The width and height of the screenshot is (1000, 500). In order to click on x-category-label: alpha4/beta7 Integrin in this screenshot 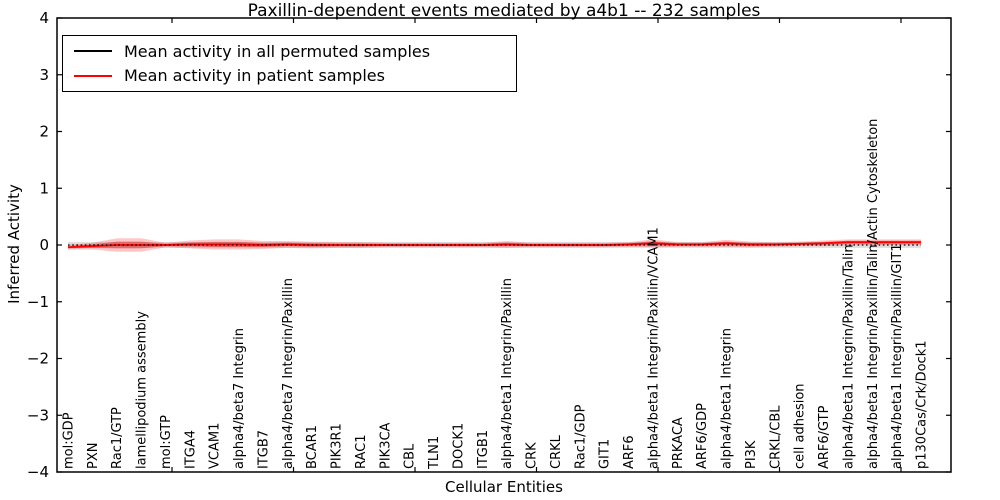, I will do `click(239, 398)`.